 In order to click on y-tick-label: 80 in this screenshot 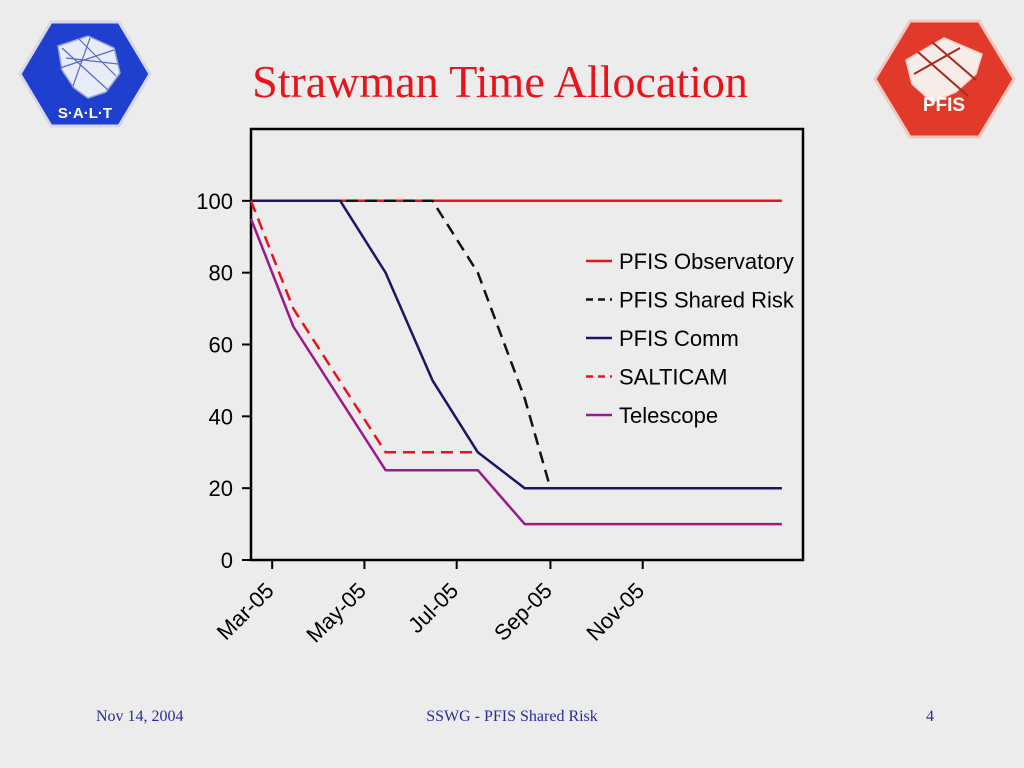, I will do `click(221, 273)`.